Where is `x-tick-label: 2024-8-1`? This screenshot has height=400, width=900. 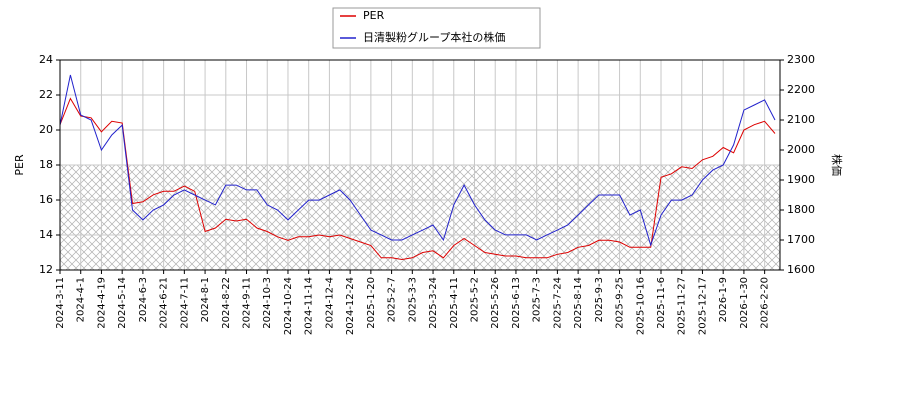
x-tick-label: 2024-8-1 is located at coordinates (205, 299).